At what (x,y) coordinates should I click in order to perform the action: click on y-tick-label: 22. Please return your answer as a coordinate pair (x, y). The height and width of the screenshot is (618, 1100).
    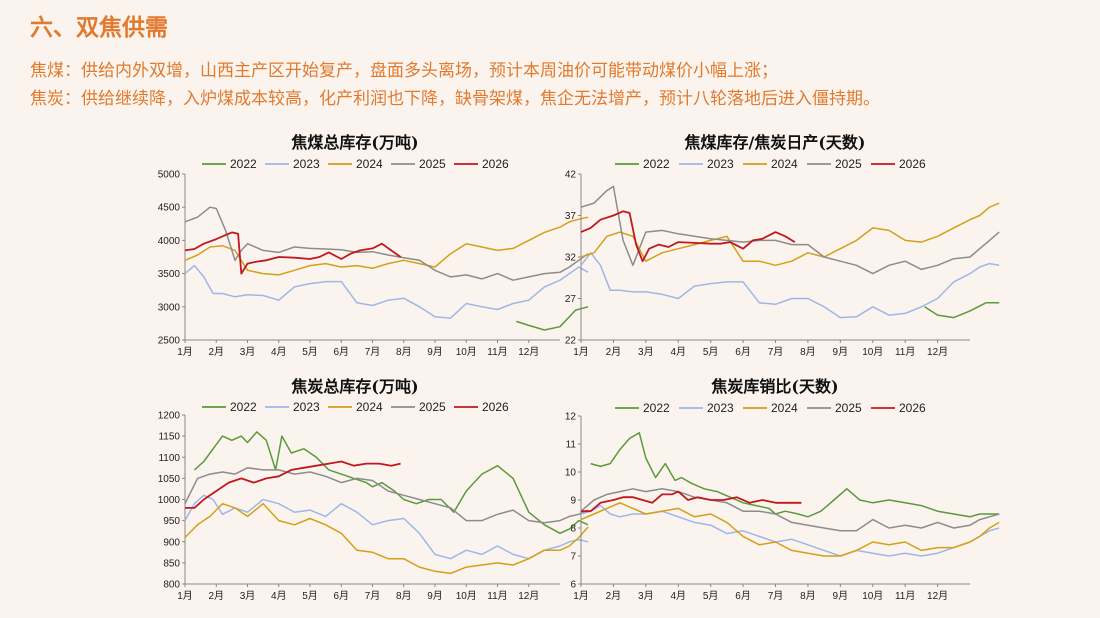
    Looking at the image, I should click on (571, 341).